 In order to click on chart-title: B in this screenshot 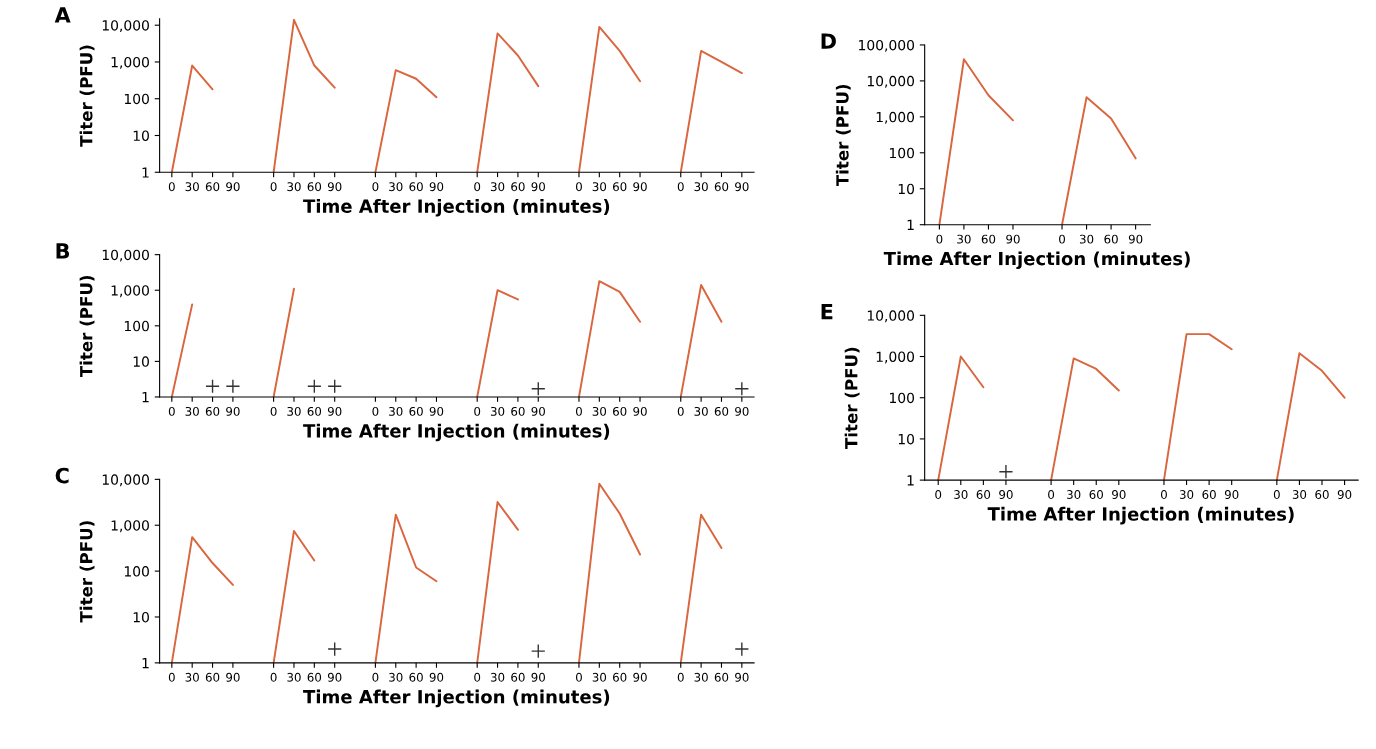, I will do `click(63, 251)`.